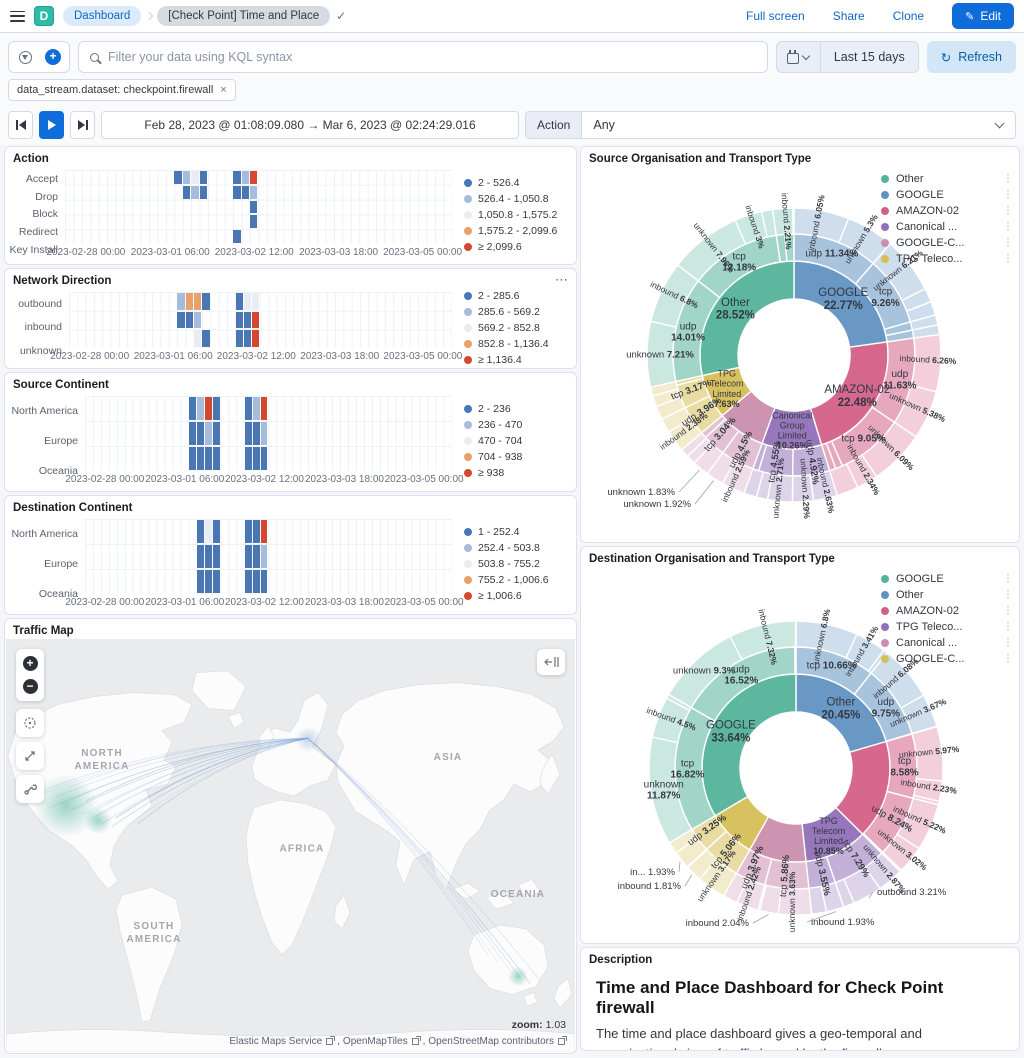 The height and width of the screenshot is (1058, 1024). Describe the element at coordinates (869, 57) in the screenshot. I see `time-range-button: Last 15 days` at that location.